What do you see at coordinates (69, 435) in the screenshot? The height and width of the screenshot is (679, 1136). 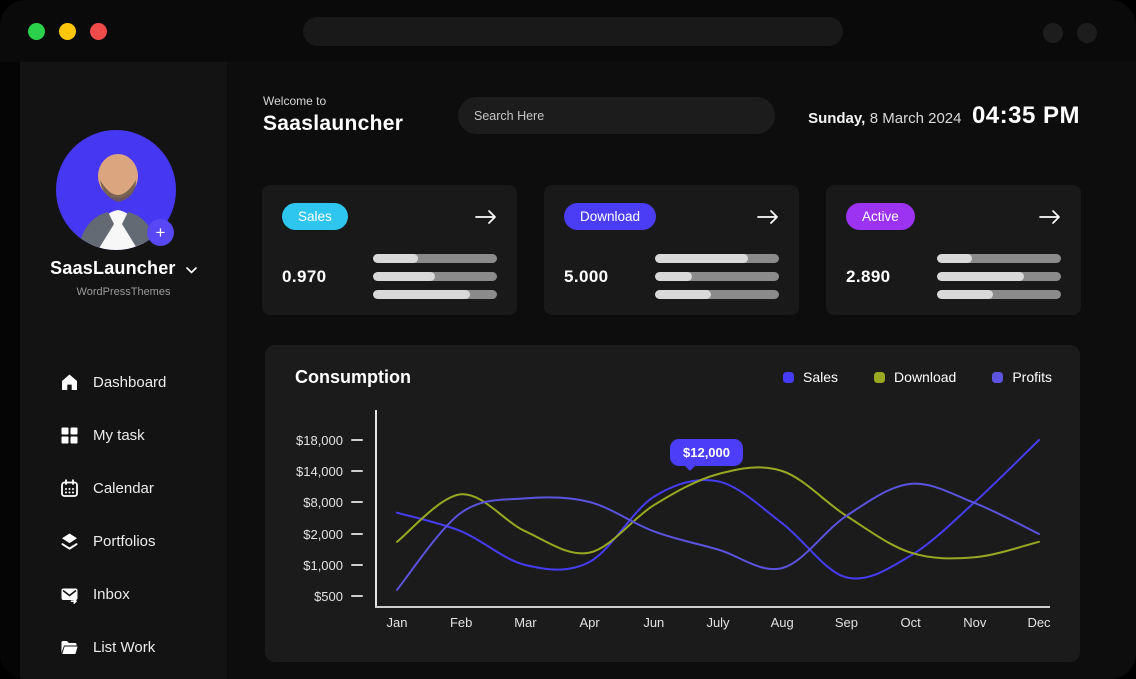 I see `grid-icon` at bounding box center [69, 435].